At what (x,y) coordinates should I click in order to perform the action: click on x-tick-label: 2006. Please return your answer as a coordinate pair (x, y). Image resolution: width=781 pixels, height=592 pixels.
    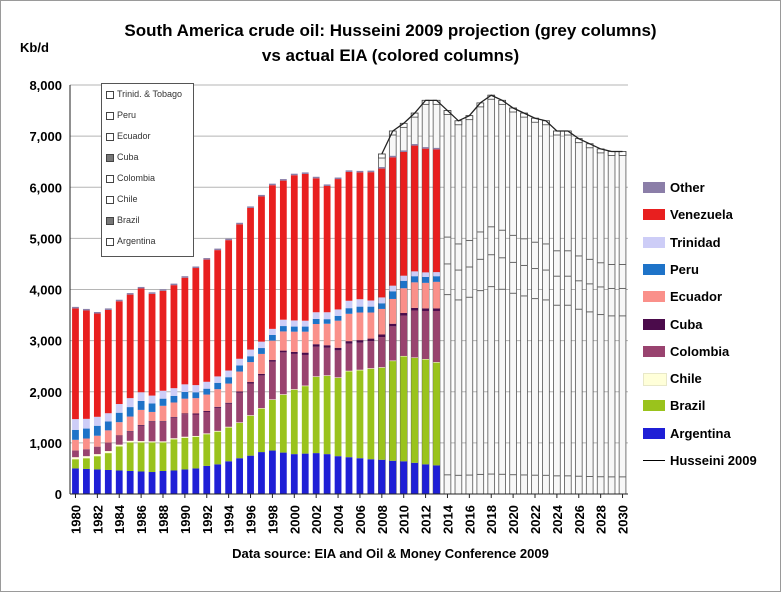
    Looking at the image, I should click on (360, 519).